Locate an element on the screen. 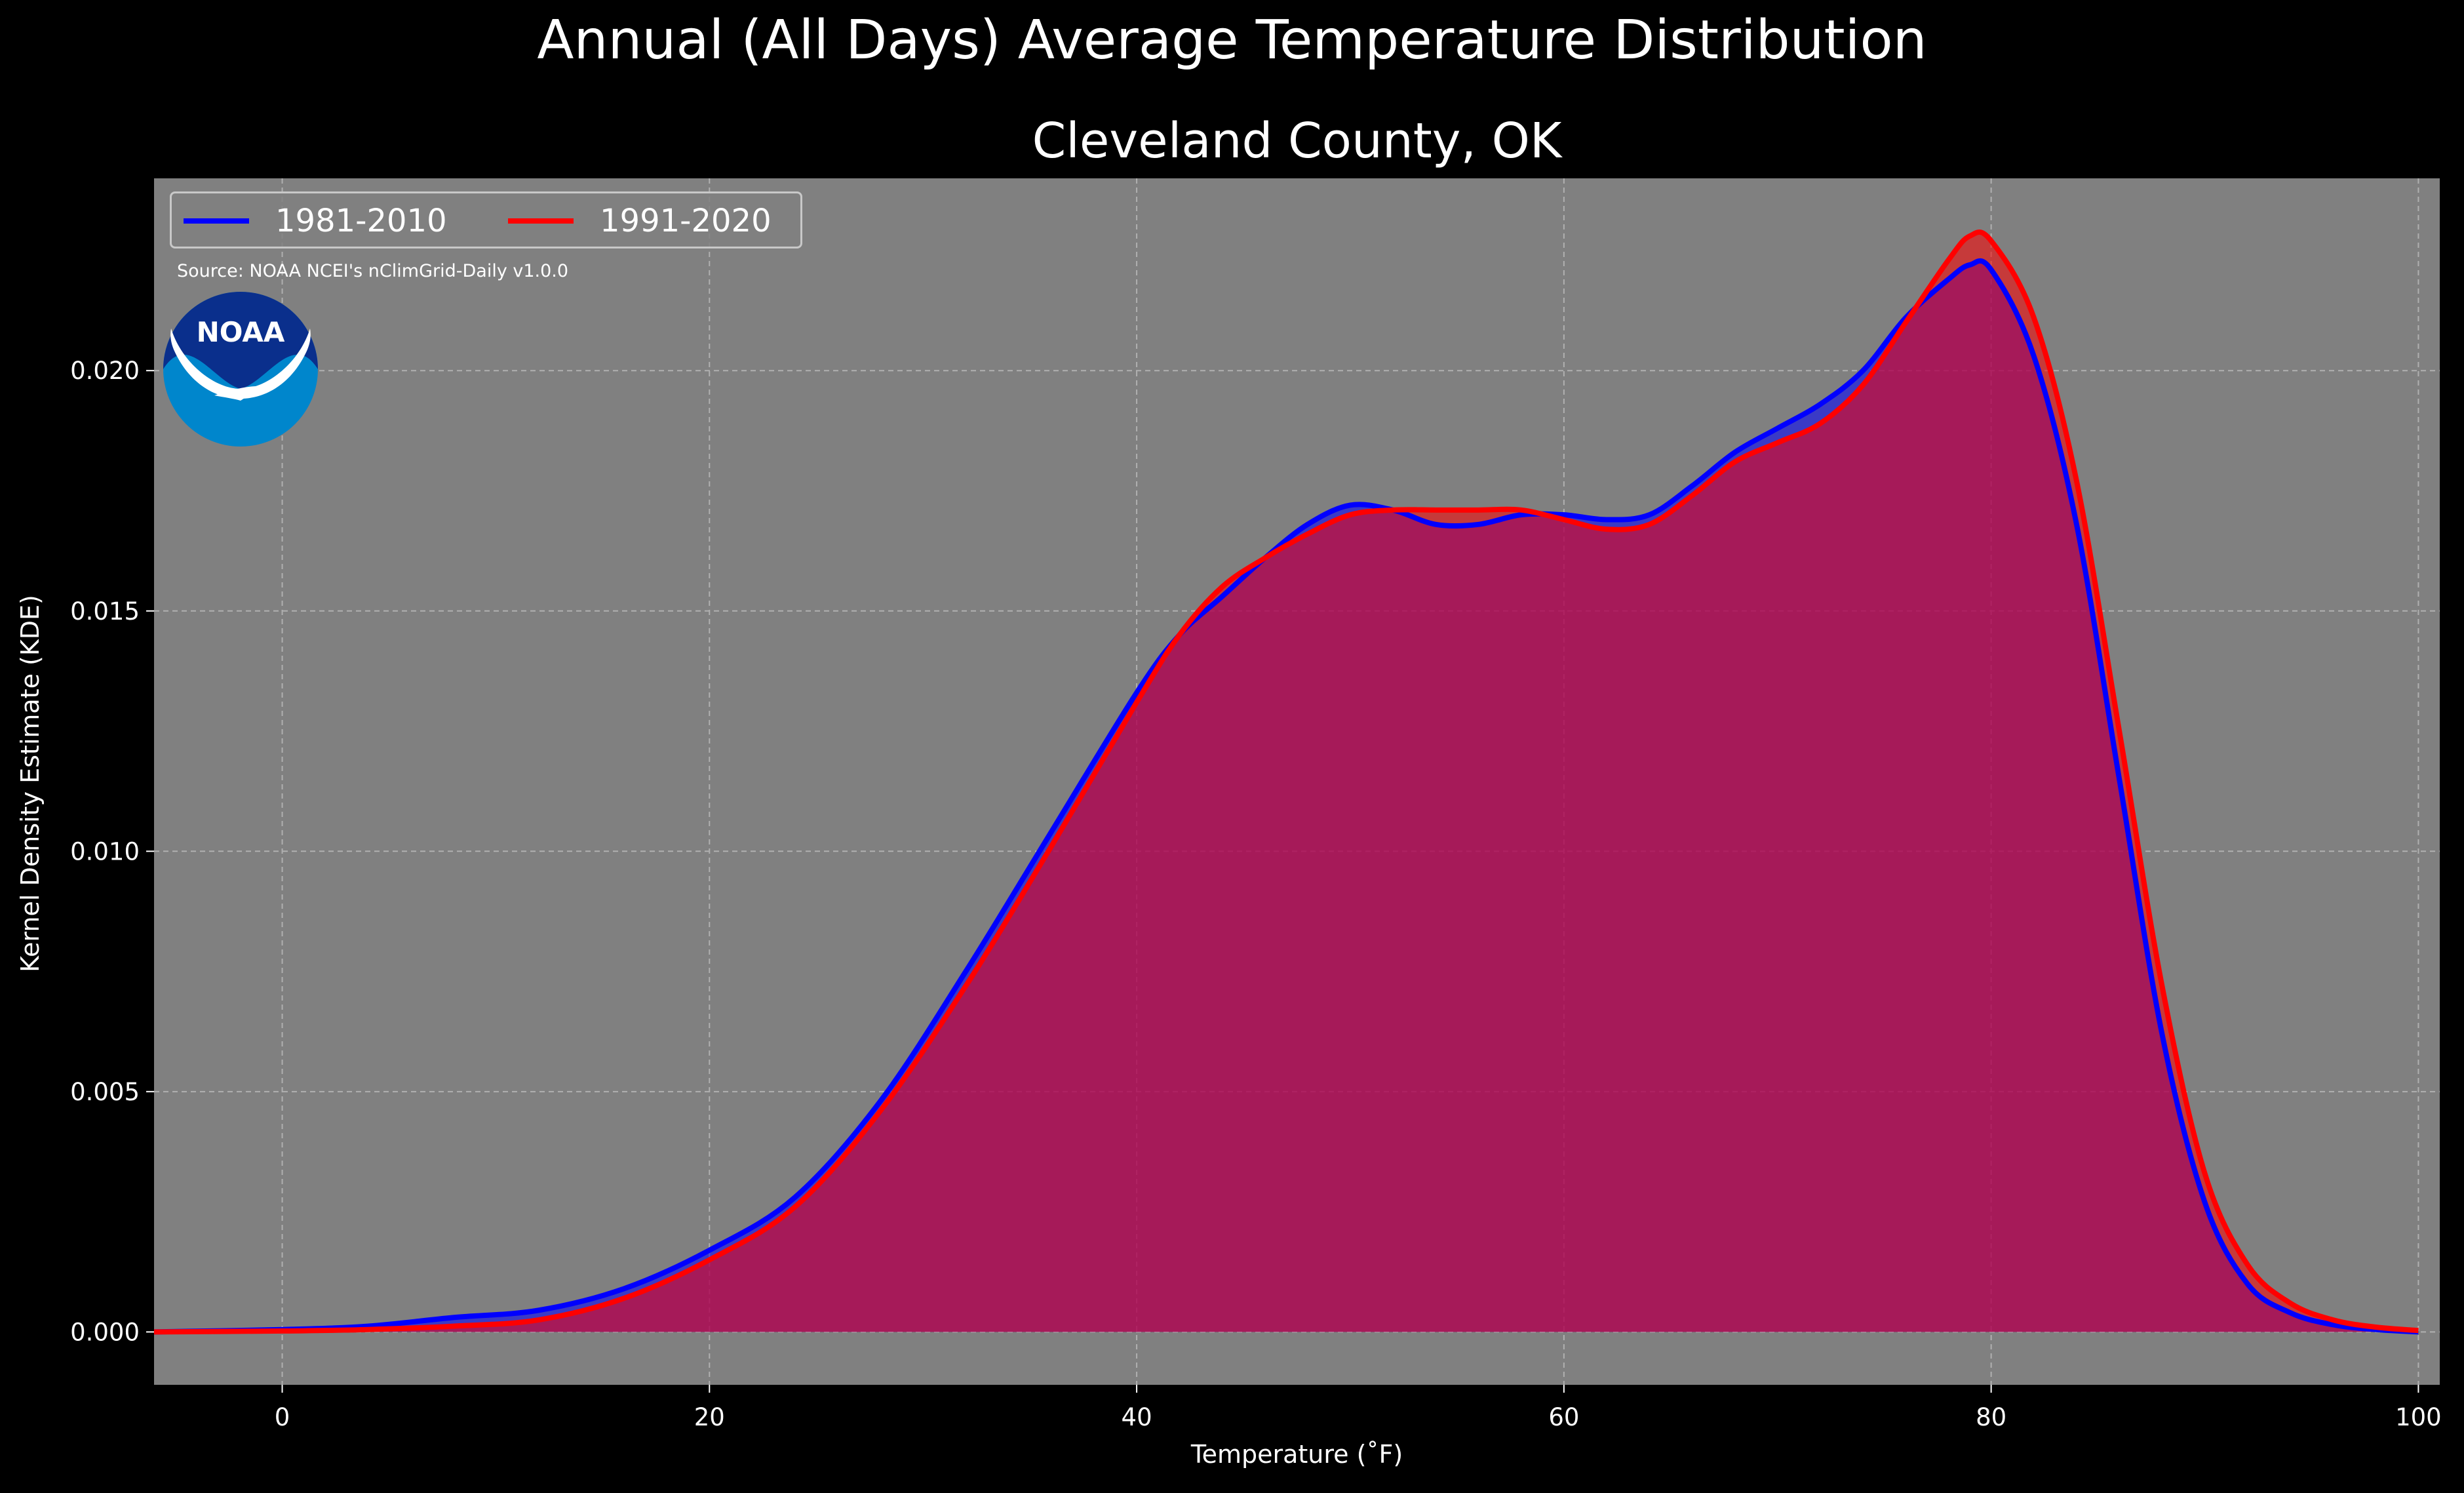  legend-label: 1991-2020 is located at coordinates (686, 221).